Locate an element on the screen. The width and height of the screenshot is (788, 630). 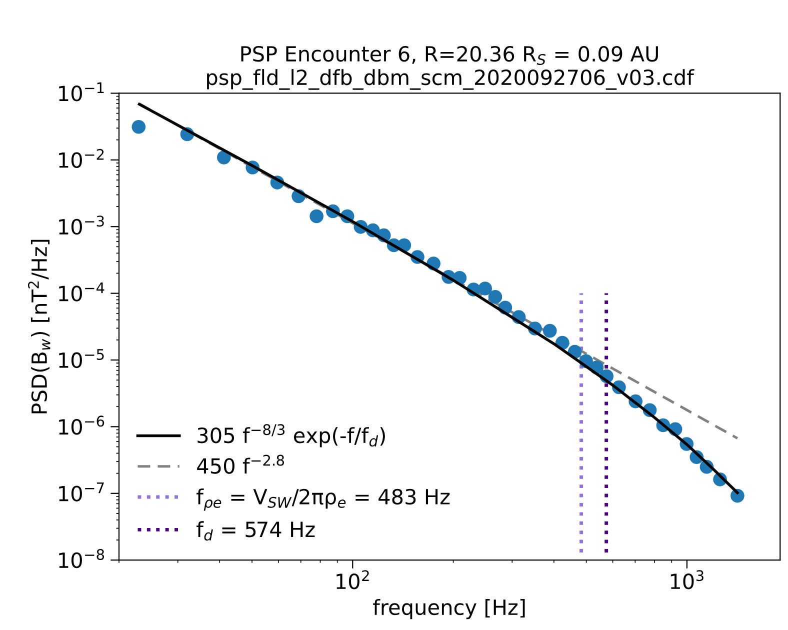
y-axis-title: PSD(B$_{w}$) [nT$^{2}$/Hz] is located at coordinates (39, 327).